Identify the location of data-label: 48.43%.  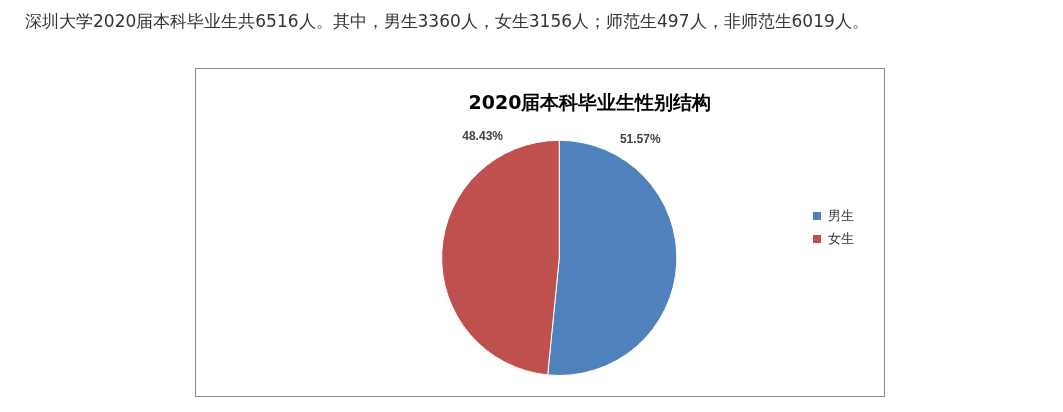
(483, 135).